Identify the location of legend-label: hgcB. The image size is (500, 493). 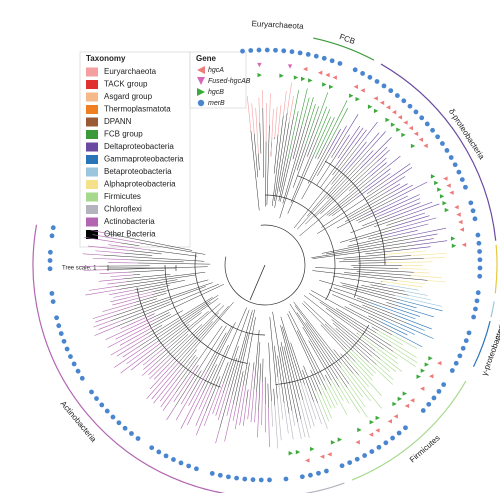
(216, 92).